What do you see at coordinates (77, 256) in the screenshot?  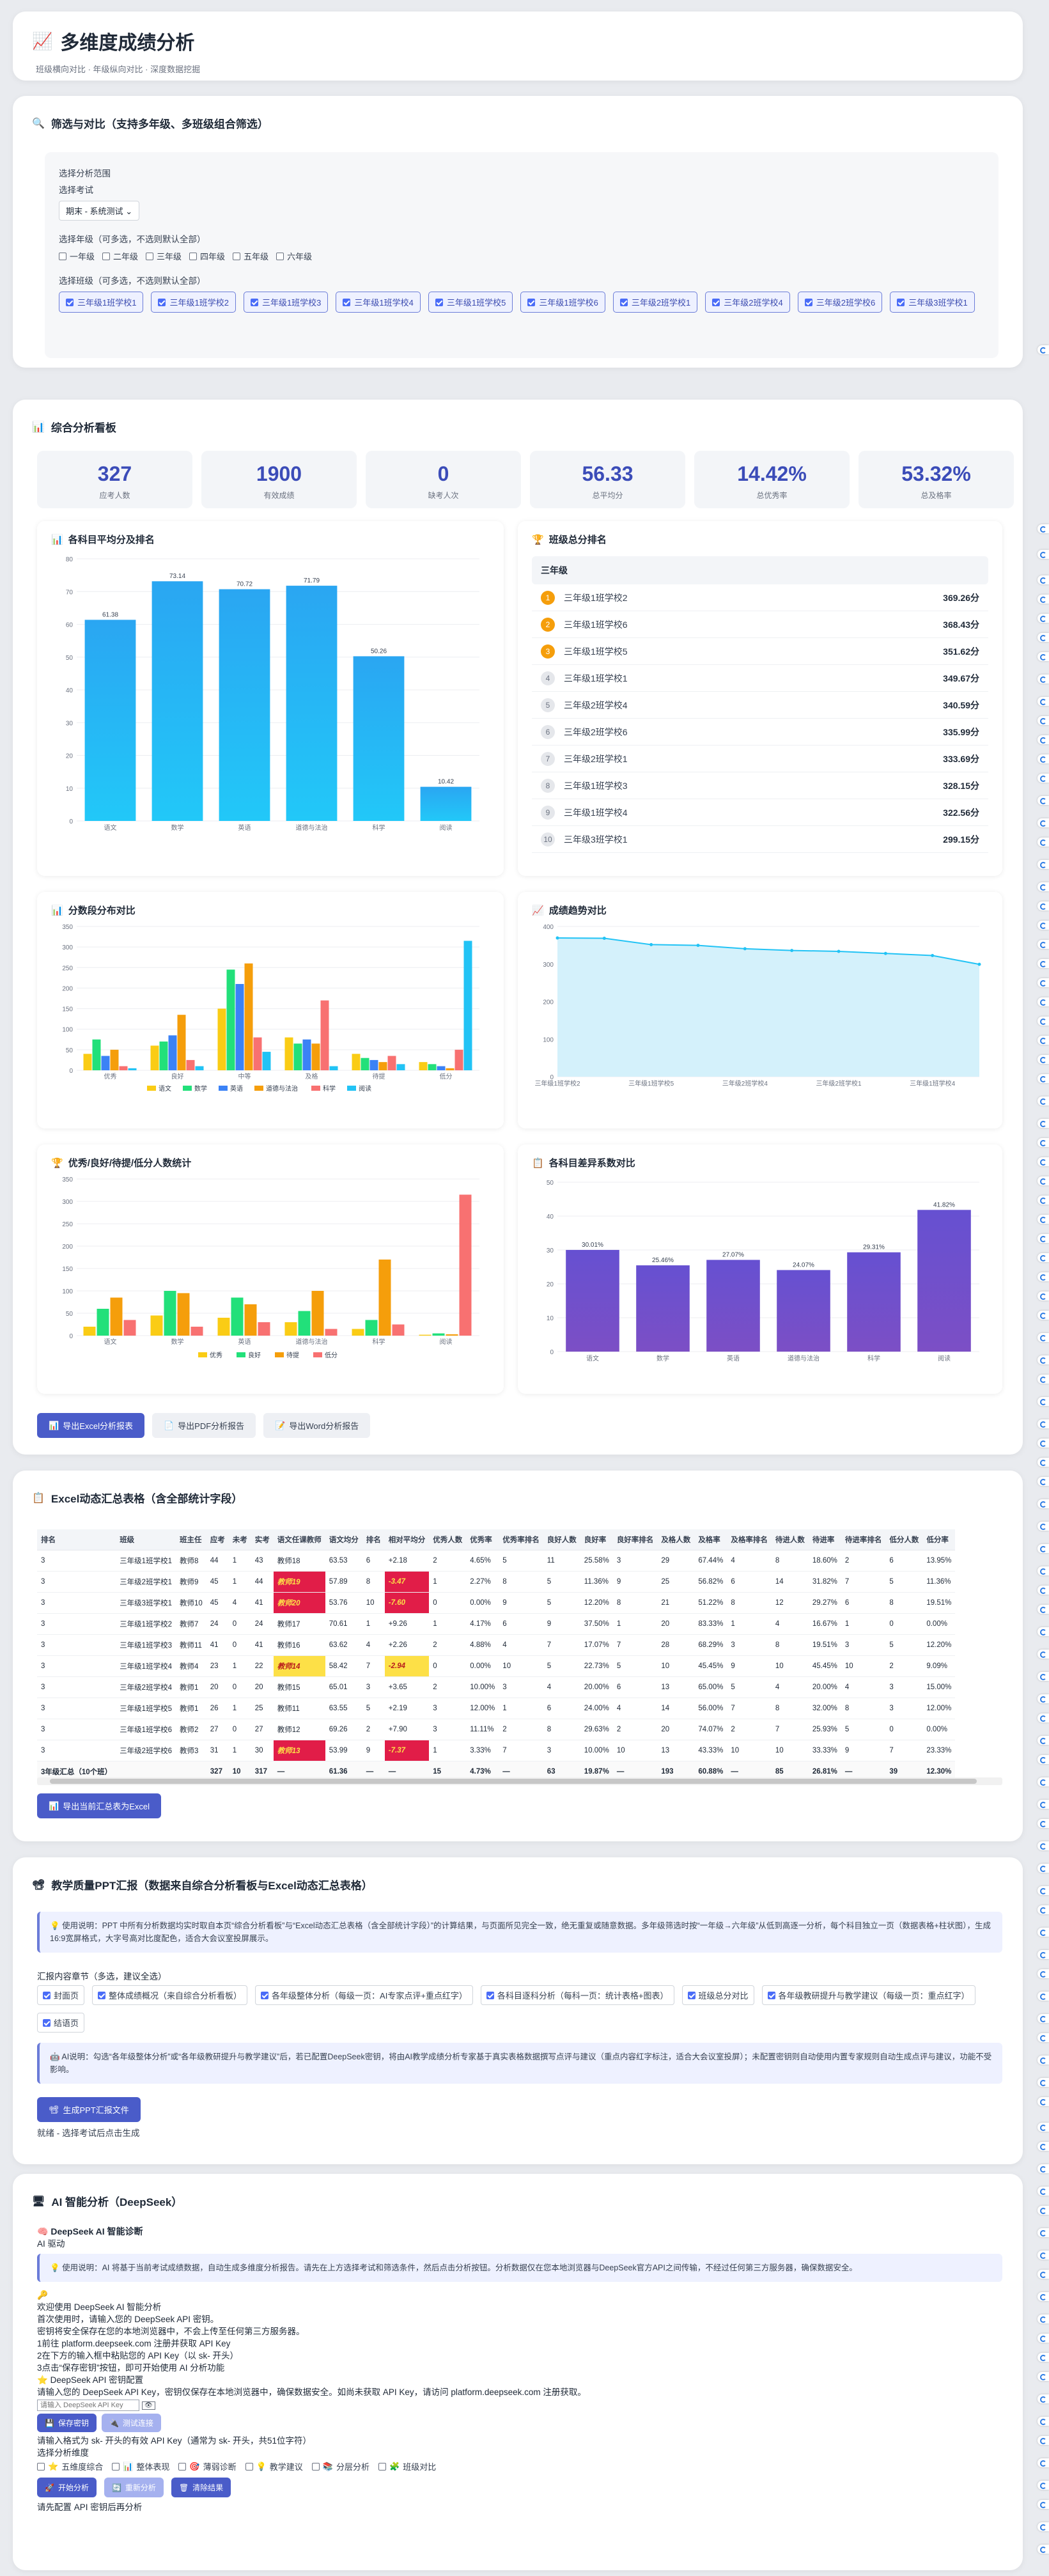 I see `grade-checkbox: 一年级` at bounding box center [77, 256].